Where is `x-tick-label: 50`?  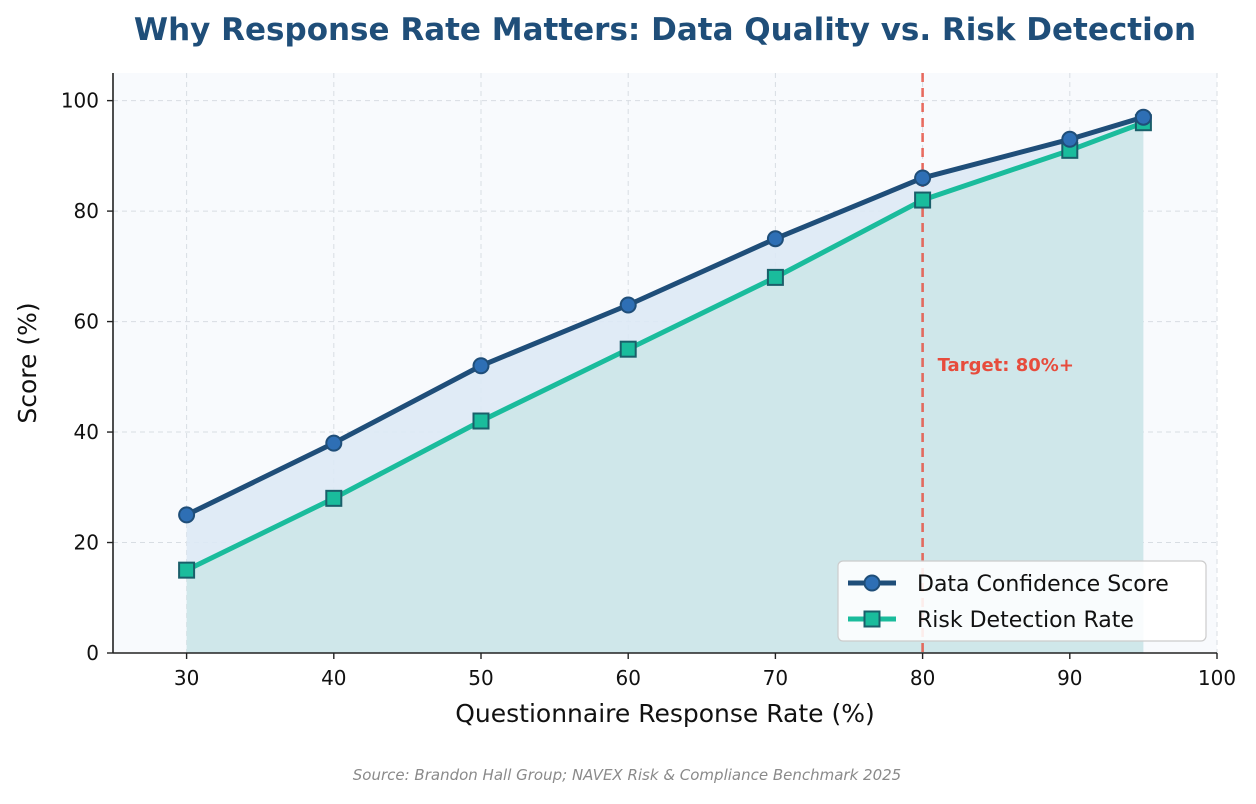 x-tick-label: 50 is located at coordinates (480, 678).